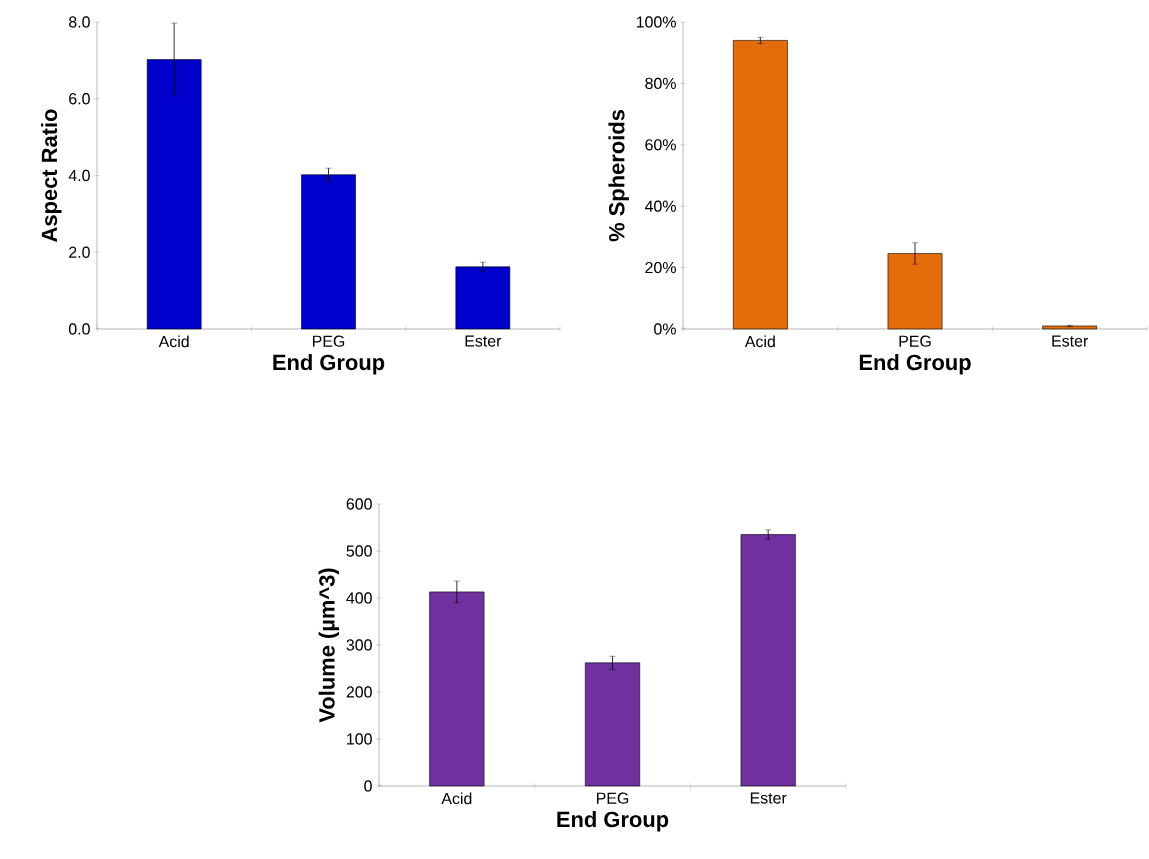  Describe the element at coordinates (79, 329) in the screenshot. I see `y-tick-label: 0.0` at that location.